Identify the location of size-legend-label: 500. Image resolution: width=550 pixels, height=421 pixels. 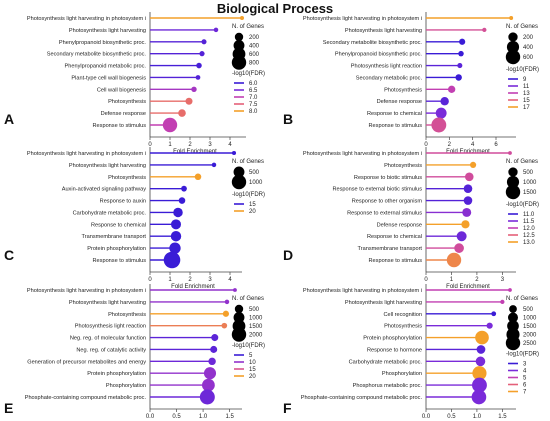
(254, 173).